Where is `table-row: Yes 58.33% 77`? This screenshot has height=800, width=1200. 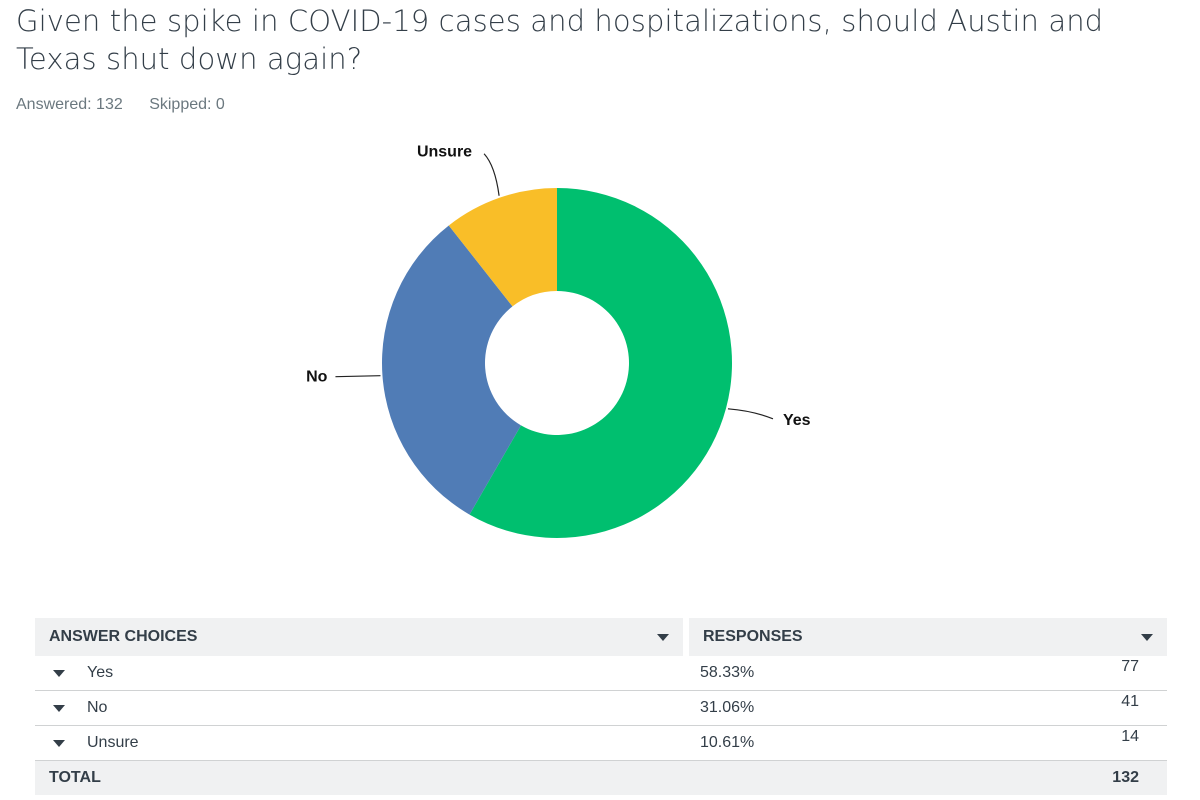
table-row: Yes 58.33% 77 is located at coordinates (601, 673).